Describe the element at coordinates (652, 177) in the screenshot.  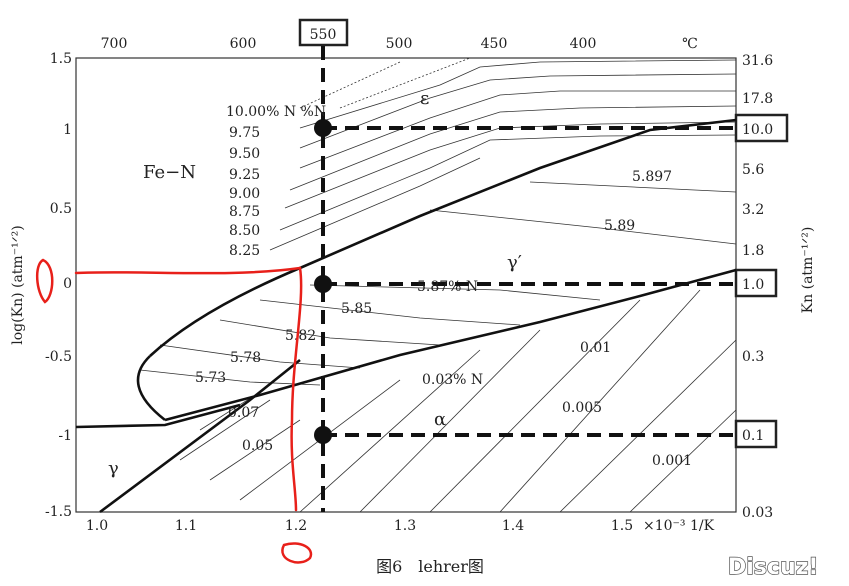
I see `gp-iso-5.897: 5.897` at that location.